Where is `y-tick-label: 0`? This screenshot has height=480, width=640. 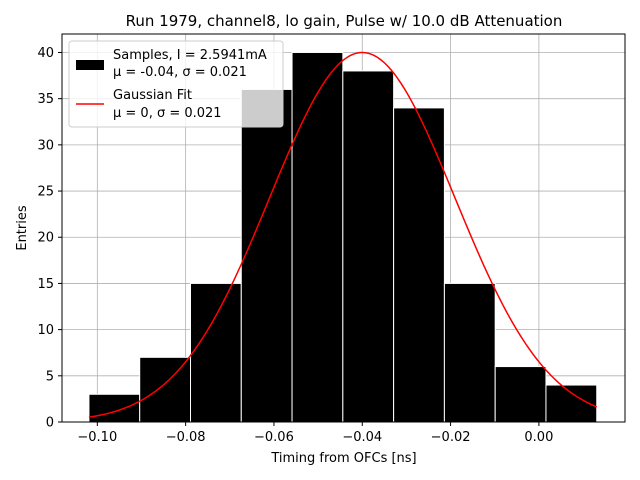 y-tick-label: 0 is located at coordinates (50, 423).